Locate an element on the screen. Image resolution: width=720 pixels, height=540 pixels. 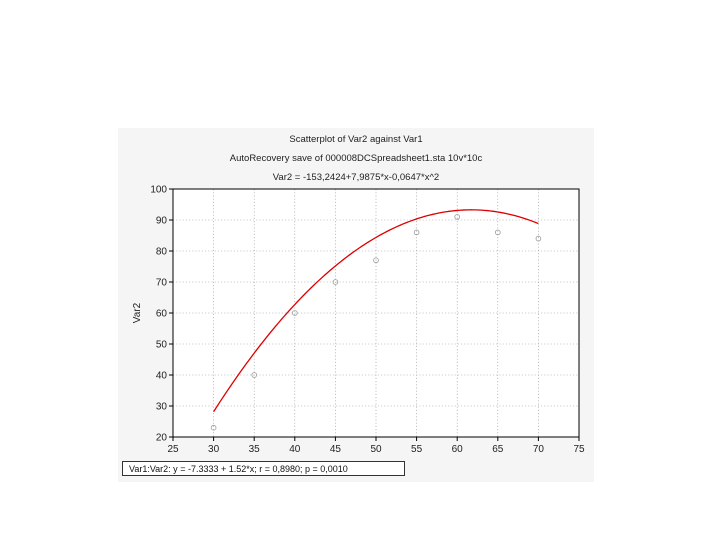
x-tick-label: 35 is located at coordinates (255, 449).